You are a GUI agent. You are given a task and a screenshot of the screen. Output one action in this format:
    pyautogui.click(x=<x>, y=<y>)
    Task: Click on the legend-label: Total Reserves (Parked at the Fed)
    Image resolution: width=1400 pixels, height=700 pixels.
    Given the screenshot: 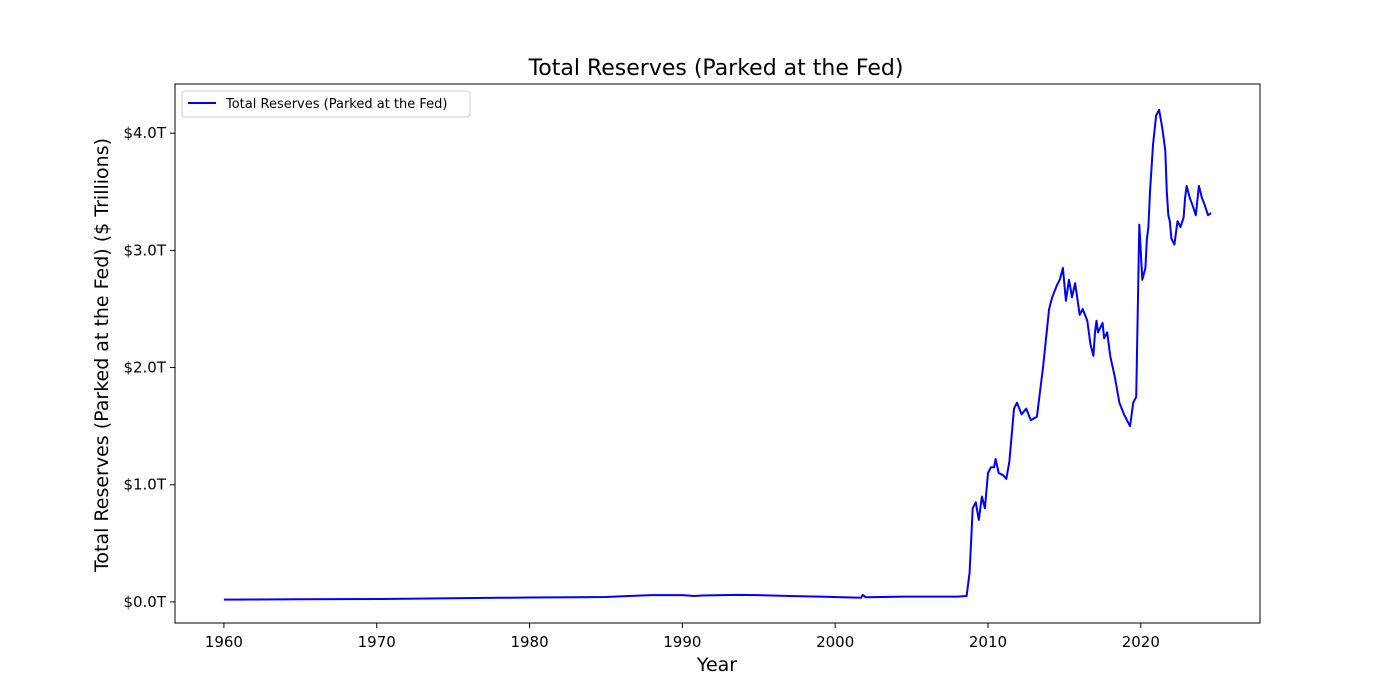 What is the action you would take?
    pyautogui.click(x=336, y=104)
    